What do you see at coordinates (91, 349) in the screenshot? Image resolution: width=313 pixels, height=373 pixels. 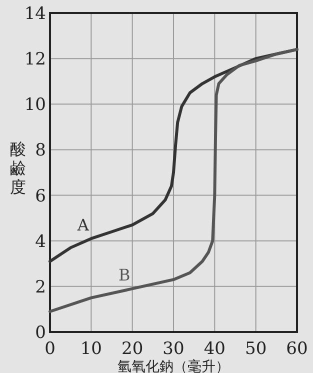 I see `x-tick-label: 10` at bounding box center [91, 349].